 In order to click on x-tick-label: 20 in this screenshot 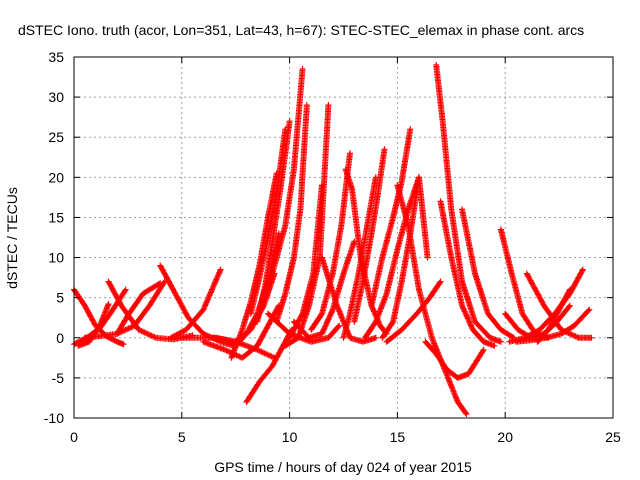, I will do `click(505, 437)`.